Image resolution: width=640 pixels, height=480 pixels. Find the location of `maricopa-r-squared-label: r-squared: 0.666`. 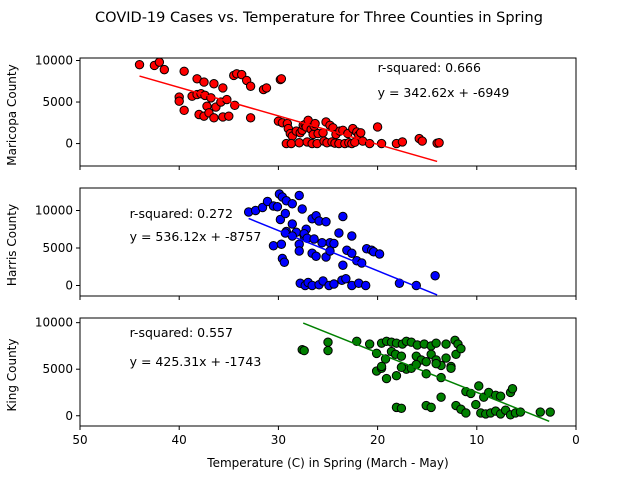

maricopa-r-squared-label: r-squared: 0.666 is located at coordinates (429, 67).